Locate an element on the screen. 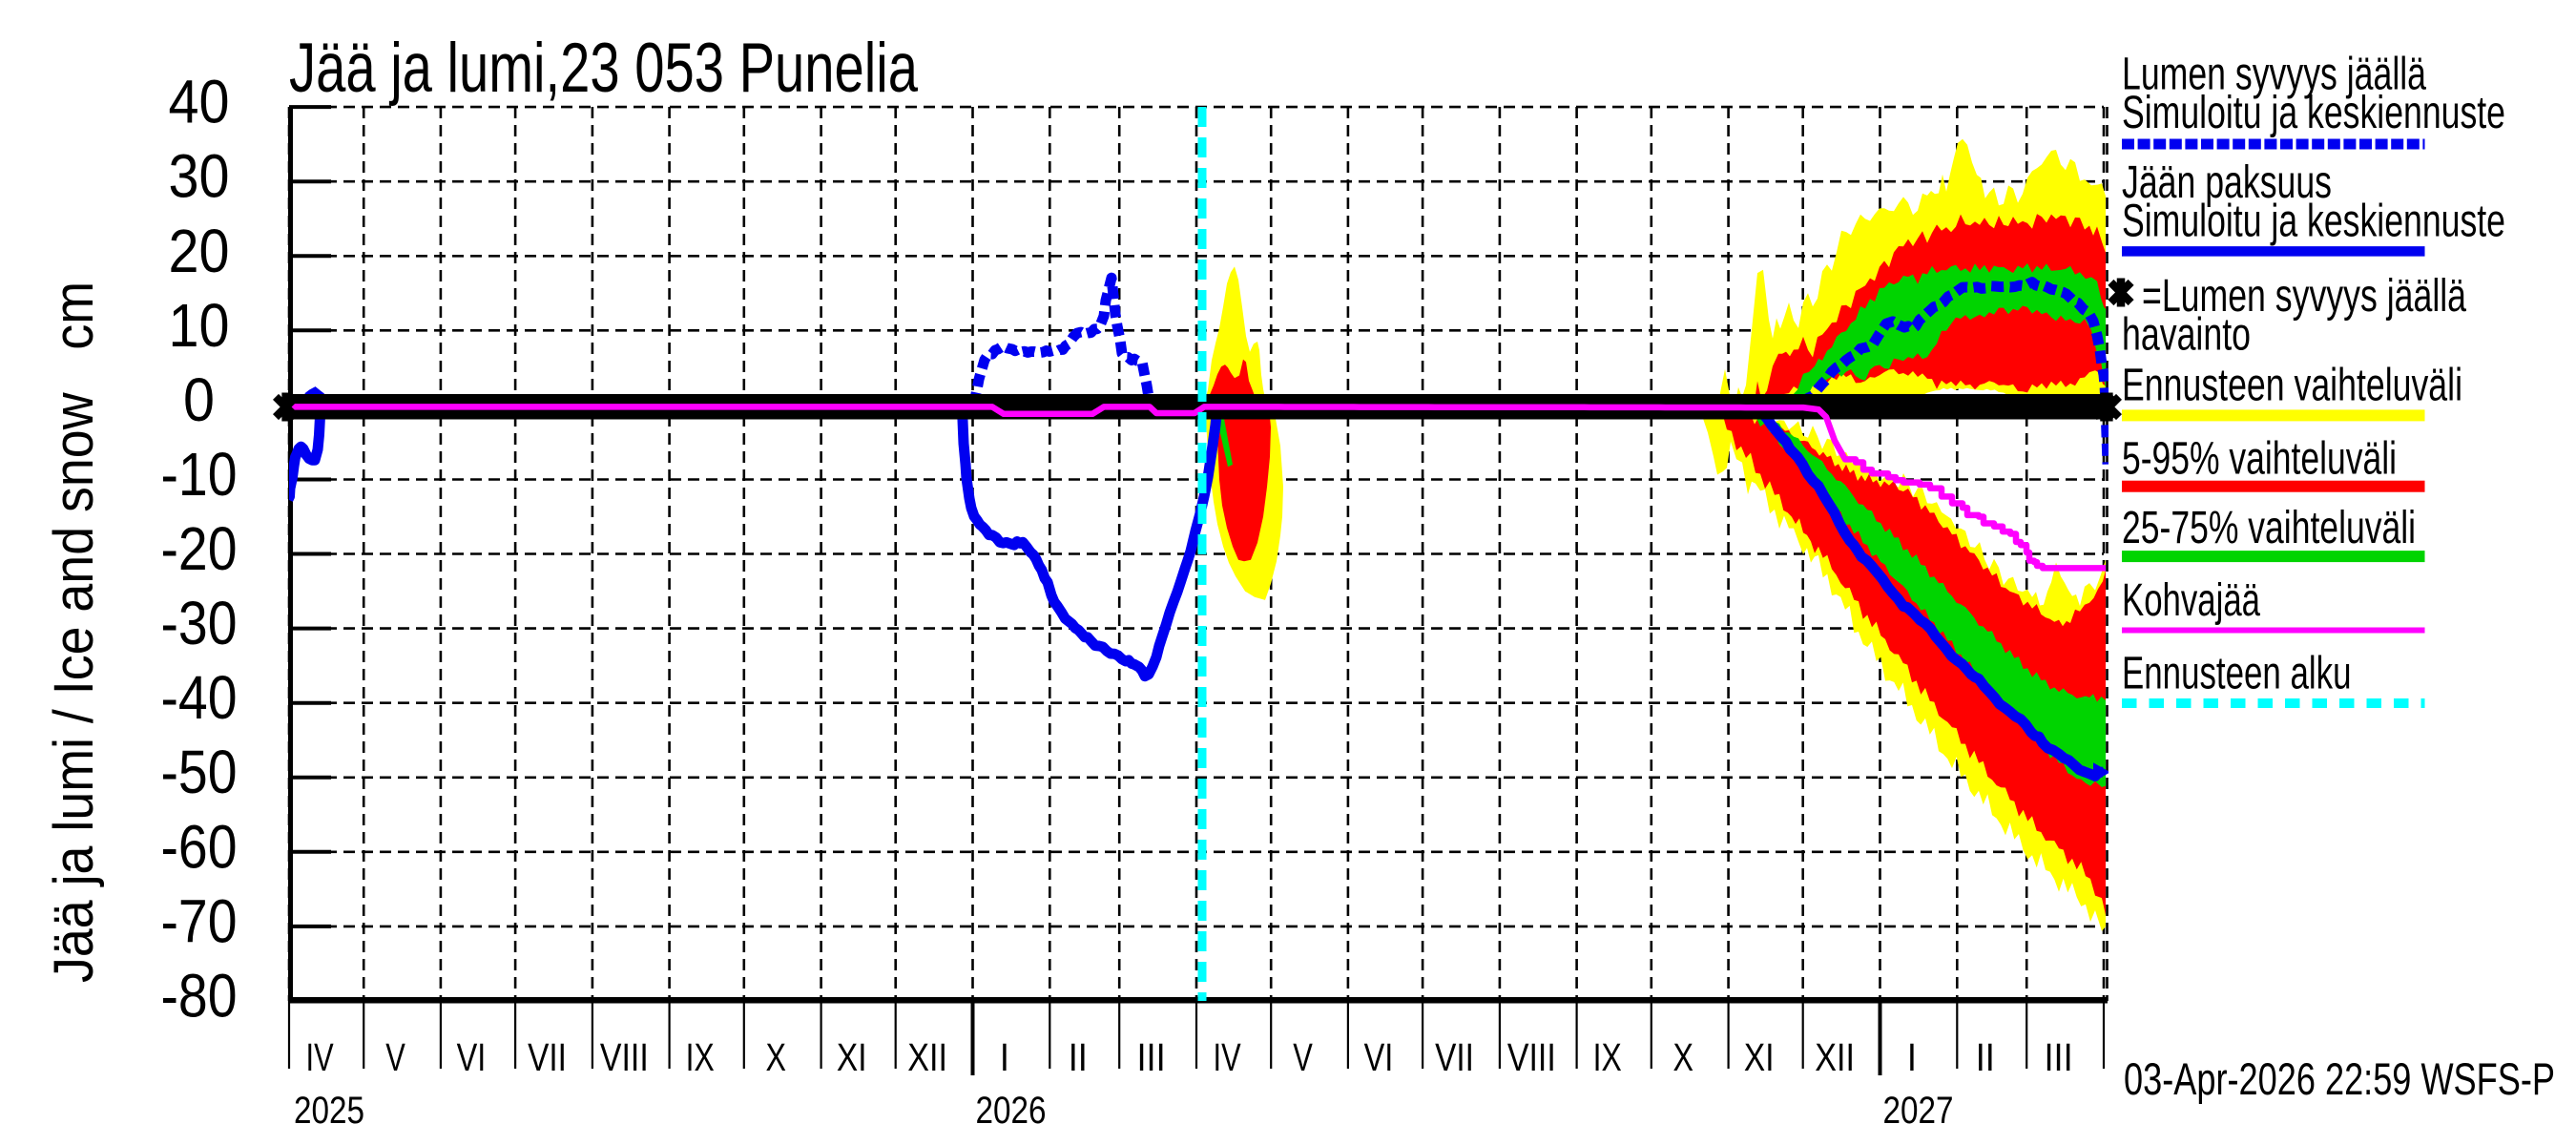 The width and height of the screenshot is (2576, 1145). svg-text: havainto is located at coordinates (2186, 336).